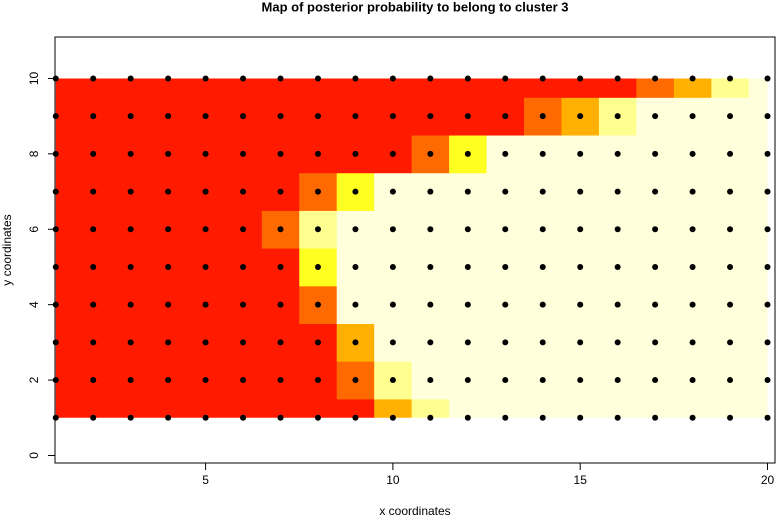  I want to click on y-tick-label: 0, so click(34, 455).